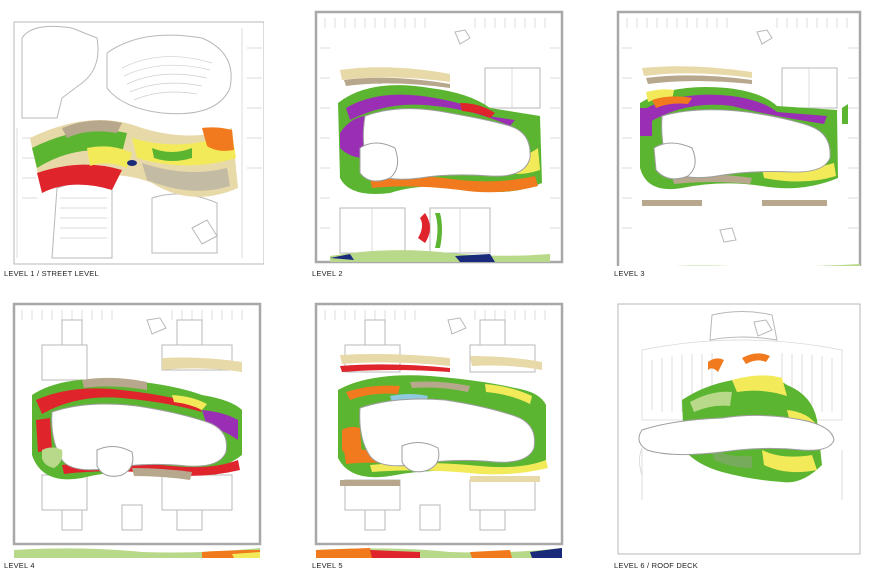  I want to click on level-5-drawing, so click(439, 430).